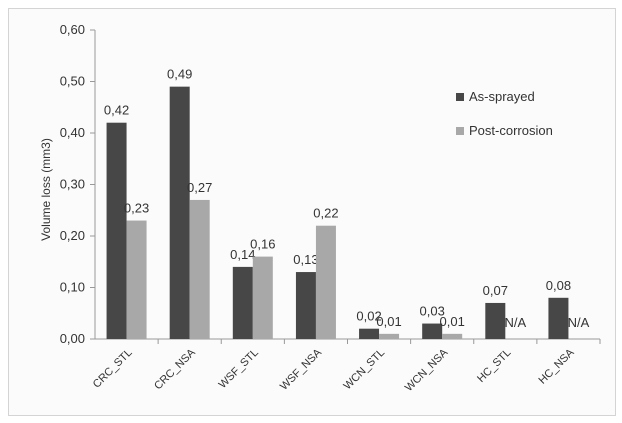 The image size is (622, 423). I want to click on y-tick-label: 0,20, so click(72, 235).